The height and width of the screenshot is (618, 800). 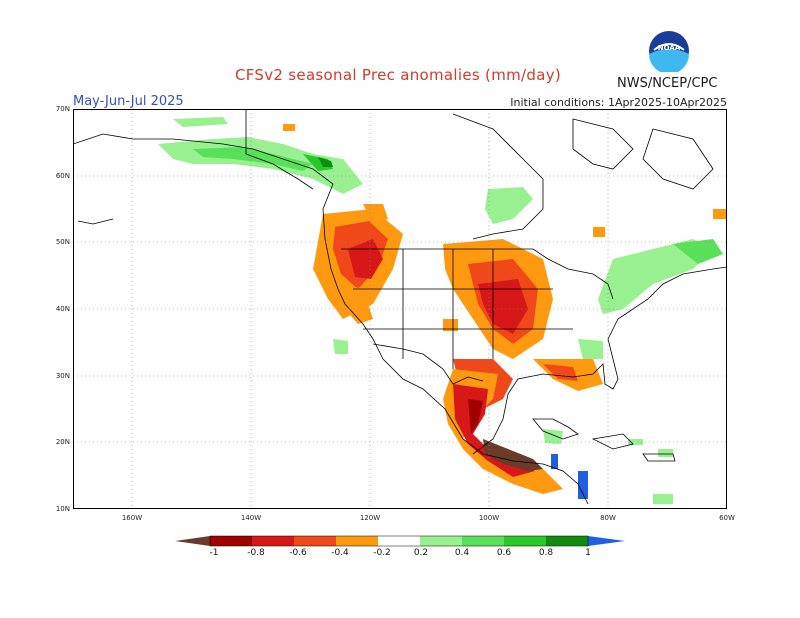 I want to click on cb-label-m06: -0.6, so click(x=298, y=553).